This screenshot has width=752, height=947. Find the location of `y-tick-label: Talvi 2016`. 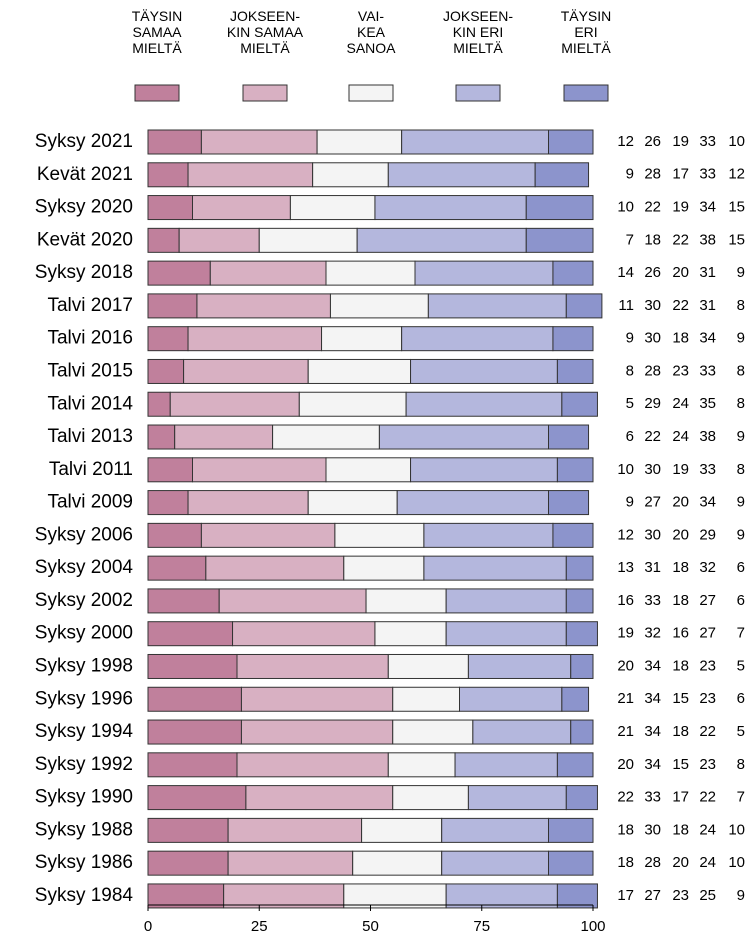

y-tick-label: Talvi 2016 is located at coordinates (90, 338).